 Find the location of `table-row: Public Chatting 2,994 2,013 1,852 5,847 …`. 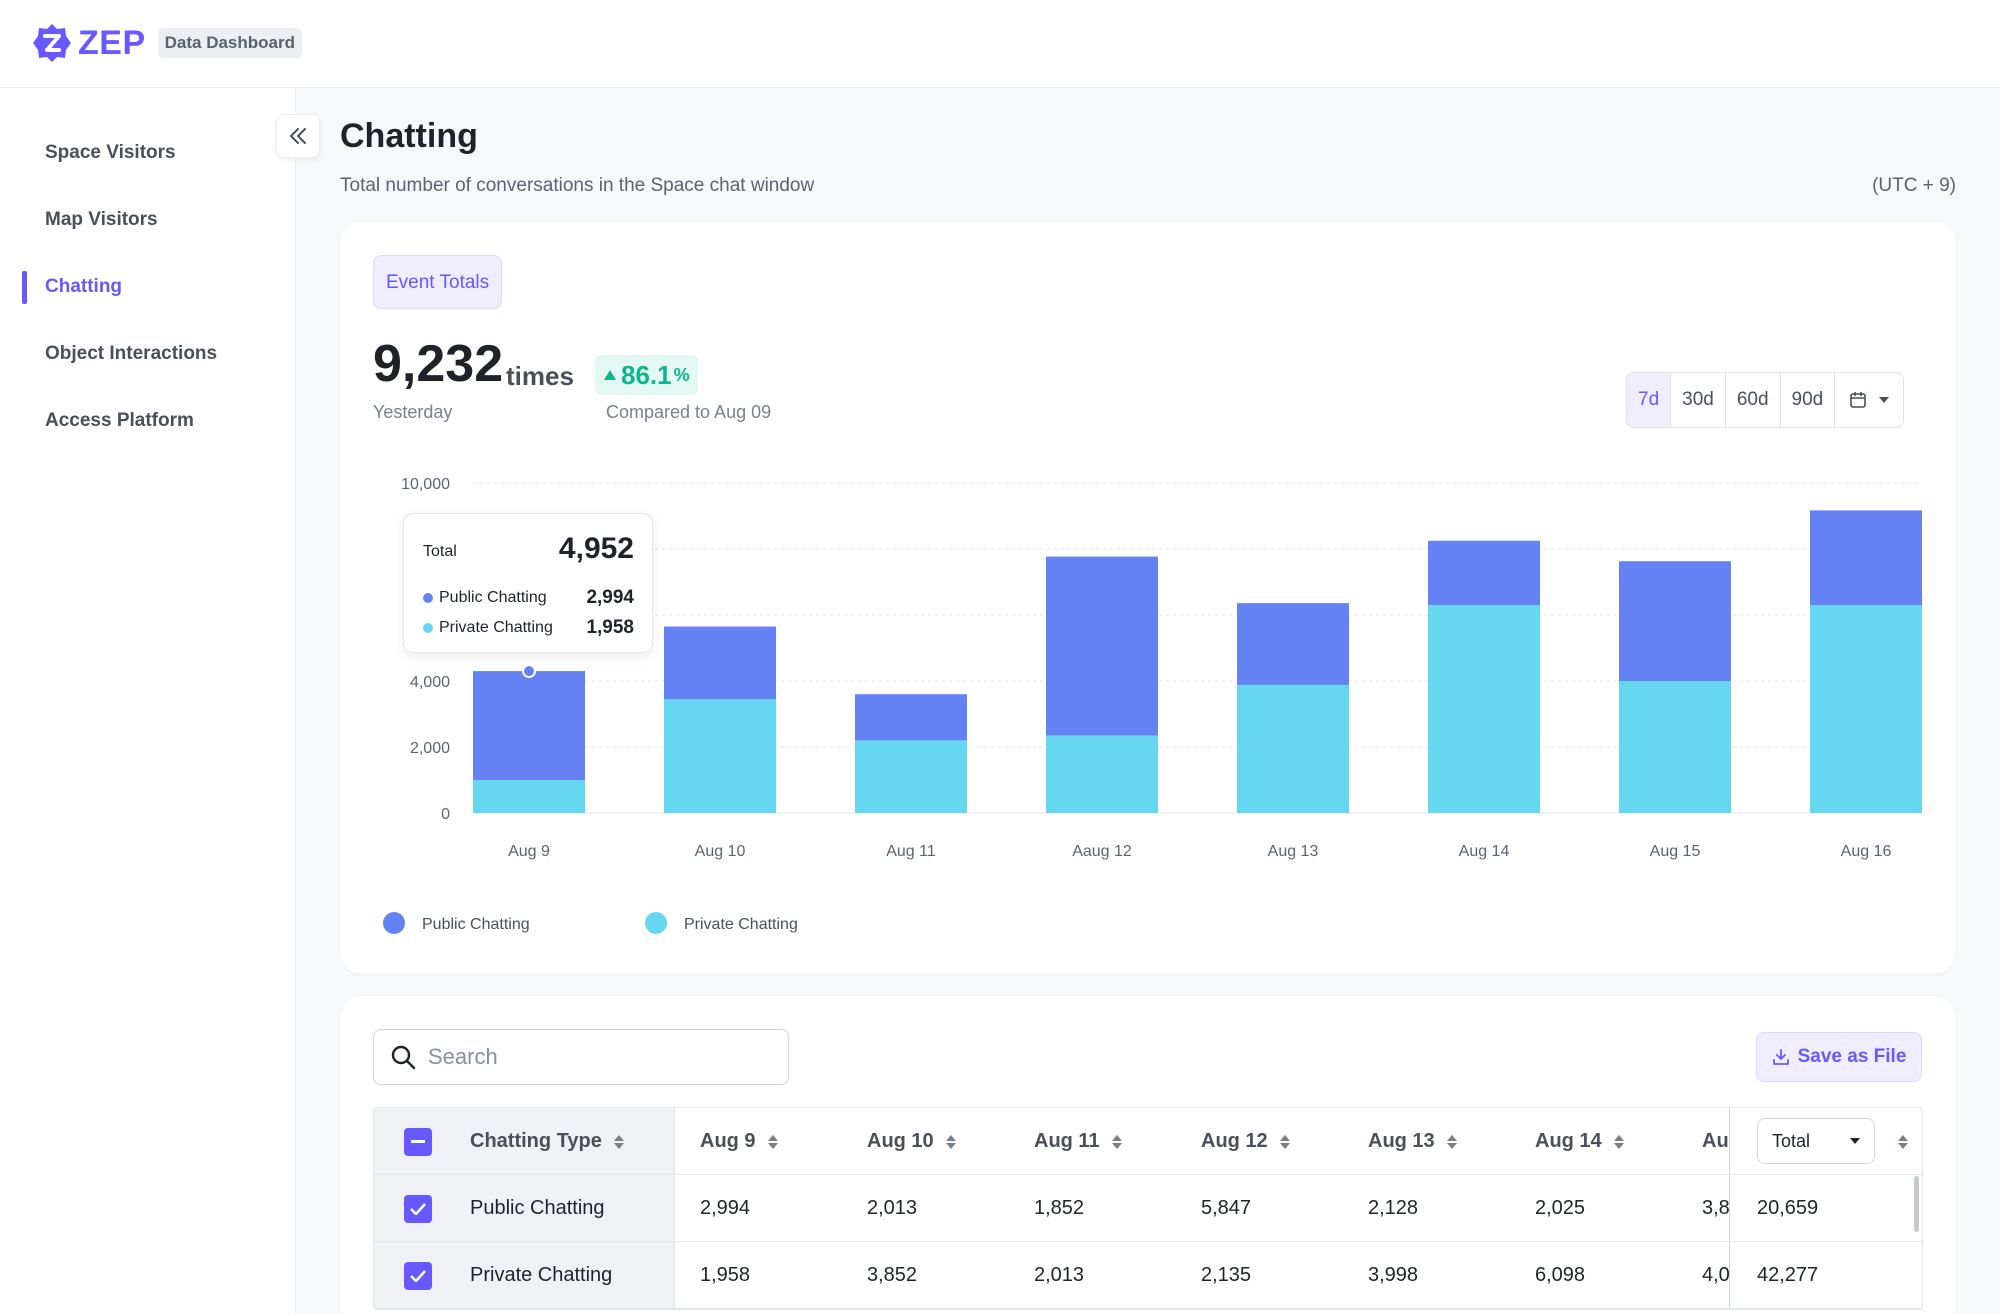

table-row: Public Chatting 2,994 2,013 1,852 5,847 … is located at coordinates (1148, 1208).